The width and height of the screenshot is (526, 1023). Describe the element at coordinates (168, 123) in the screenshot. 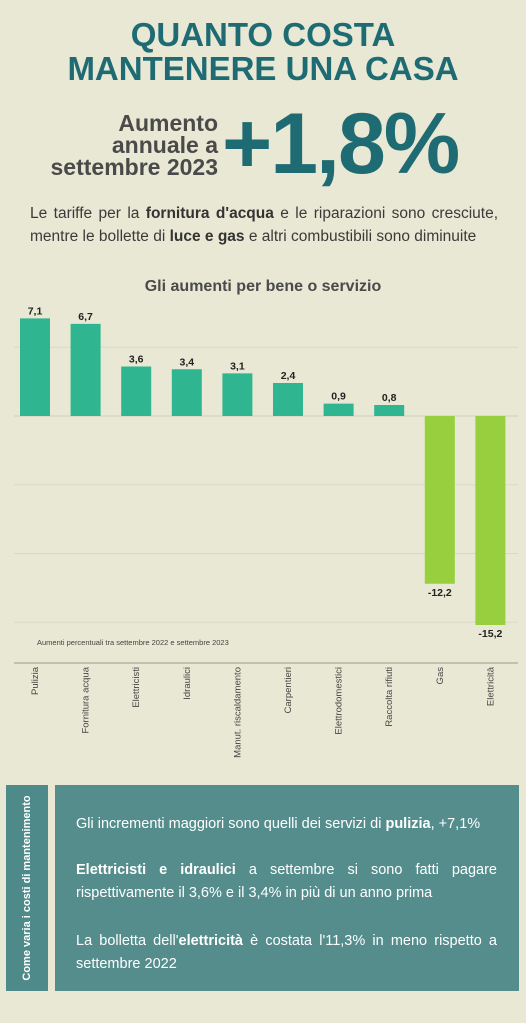

I see `increase-label-line-1: Aumento` at that location.